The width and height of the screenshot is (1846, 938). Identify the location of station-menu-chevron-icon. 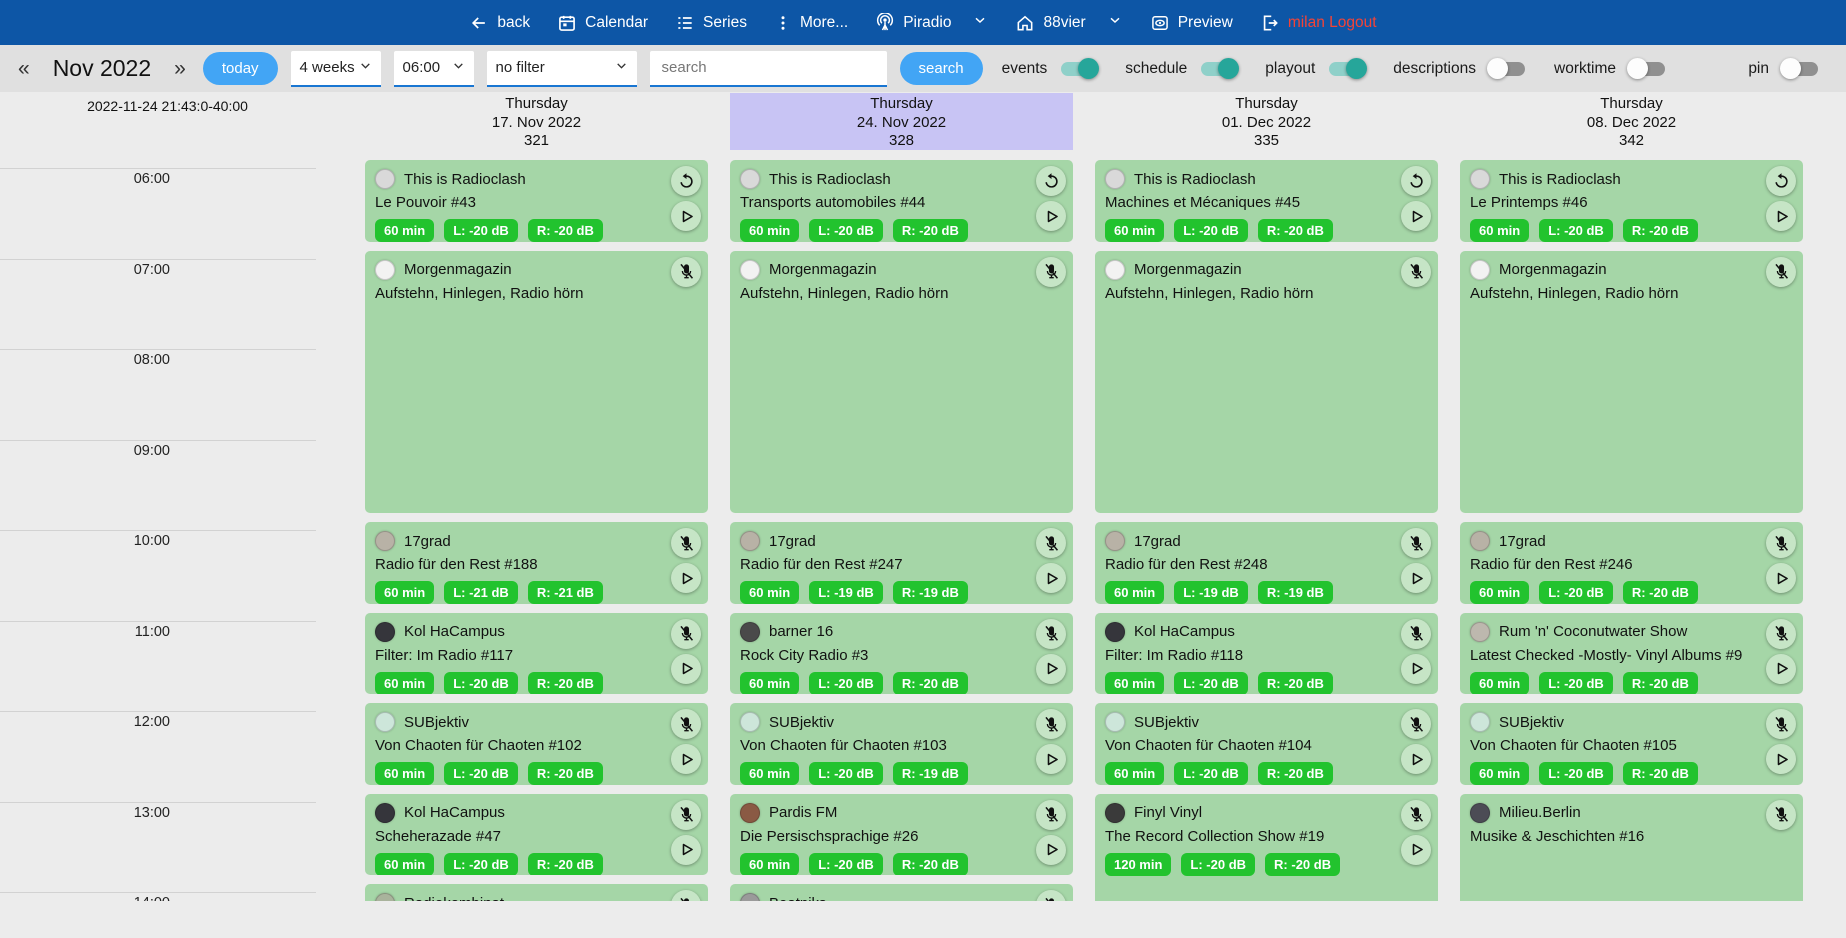
(1115, 22).